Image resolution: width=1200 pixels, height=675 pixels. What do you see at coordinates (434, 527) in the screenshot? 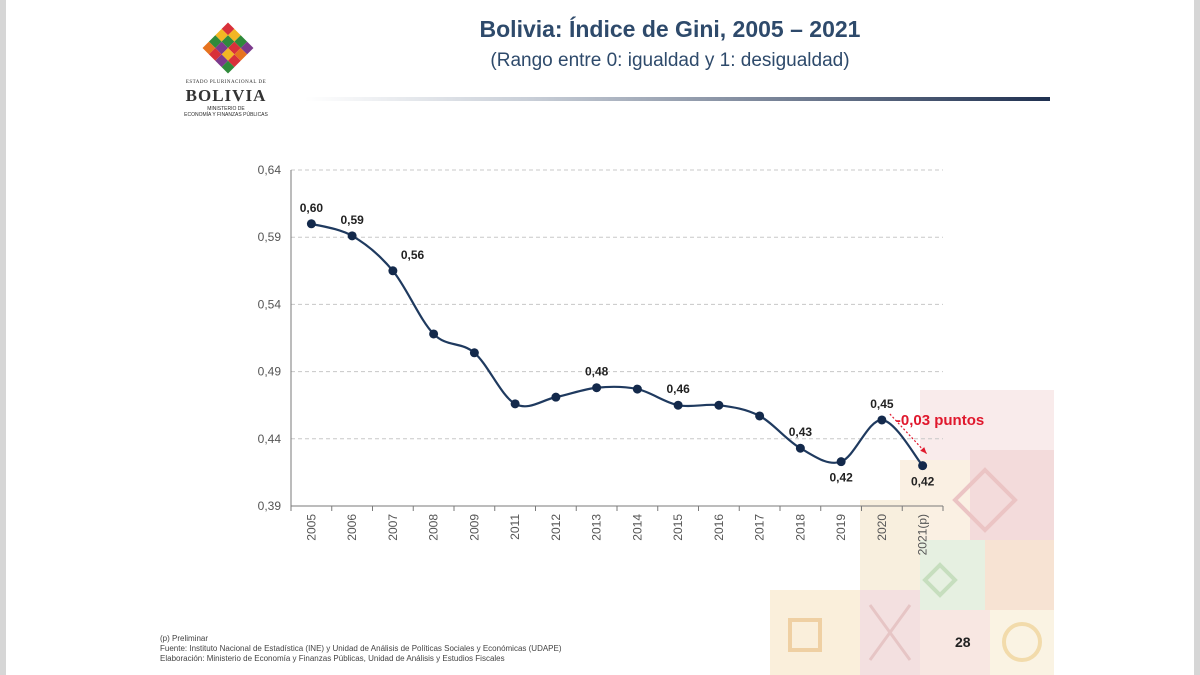
I see `x-tick-label: 2008` at bounding box center [434, 527].